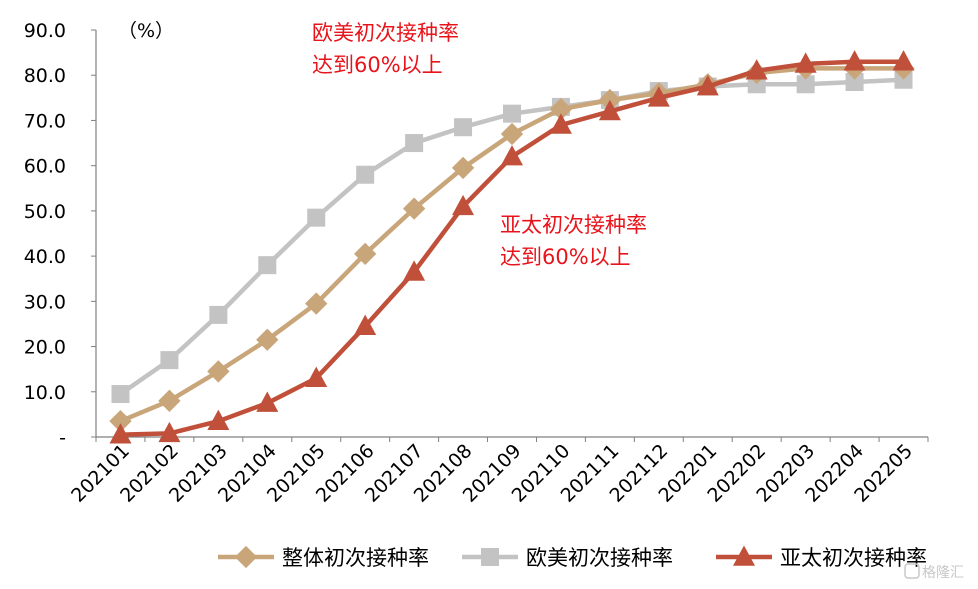 This screenshot has width=978, height=589. I want to click on legend: 整体初次接种率 欧美初次接种率 亚太初次接种率, so click(572, 557).